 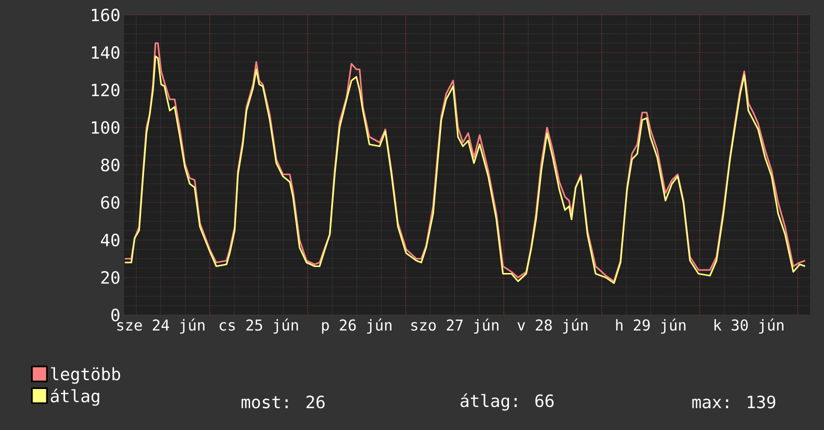 I want to click on x-tick-label: p 26 jún, so click(x=357, y=326).